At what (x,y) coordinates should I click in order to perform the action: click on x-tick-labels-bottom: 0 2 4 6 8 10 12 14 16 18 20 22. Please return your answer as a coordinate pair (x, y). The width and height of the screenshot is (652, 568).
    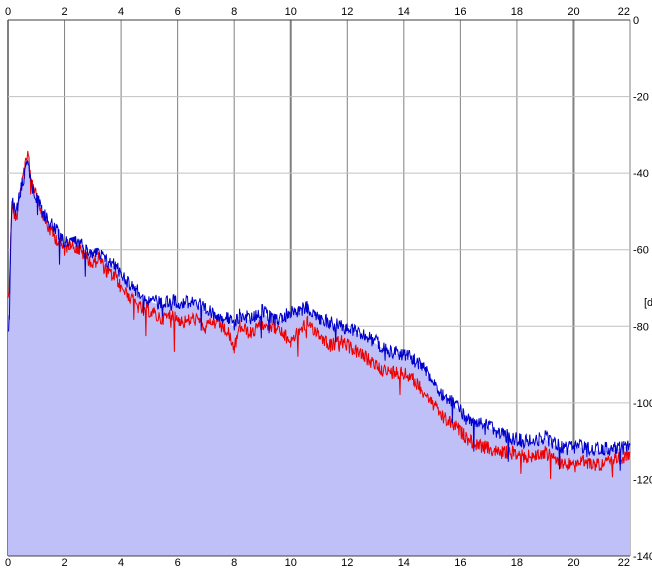
    Looking at the image, I should click on (317, 562).